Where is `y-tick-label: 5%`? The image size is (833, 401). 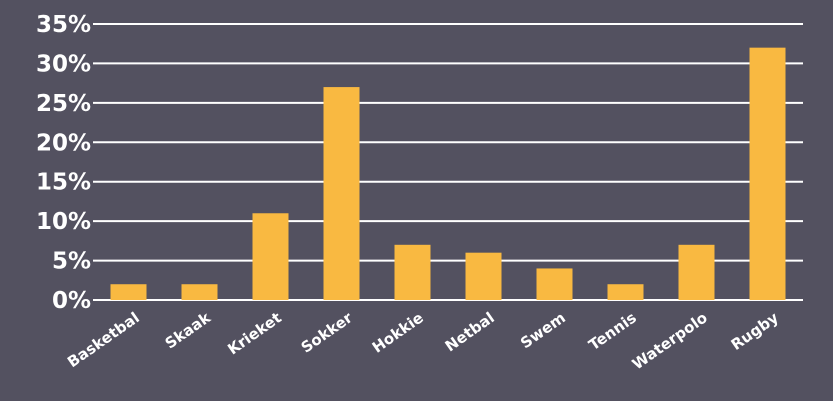 y-tick-label: 5% is located at coordinates (71, 262).